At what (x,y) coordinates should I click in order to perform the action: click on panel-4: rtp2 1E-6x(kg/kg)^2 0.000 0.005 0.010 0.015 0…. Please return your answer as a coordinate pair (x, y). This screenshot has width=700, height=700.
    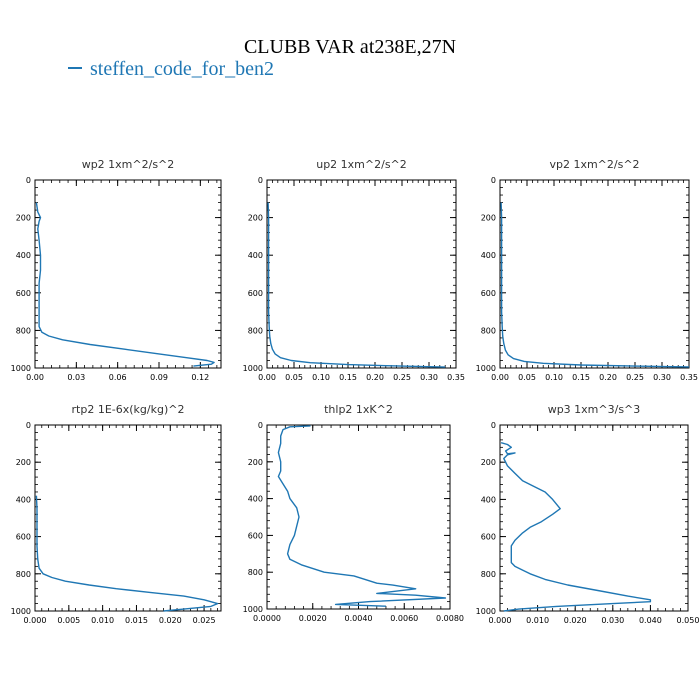
    Looking at the image, I should click on (116, 514).